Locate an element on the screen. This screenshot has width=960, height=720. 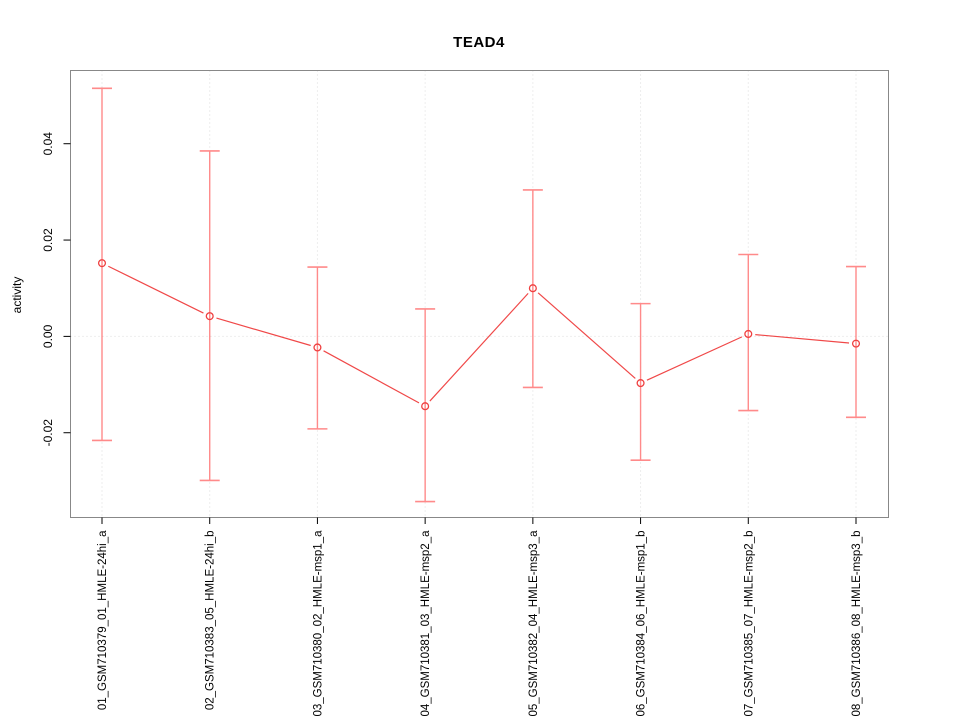
x-category-label: 02_GSM710383_05_HMLE-24hi_b is located at coordinates (211, 621).